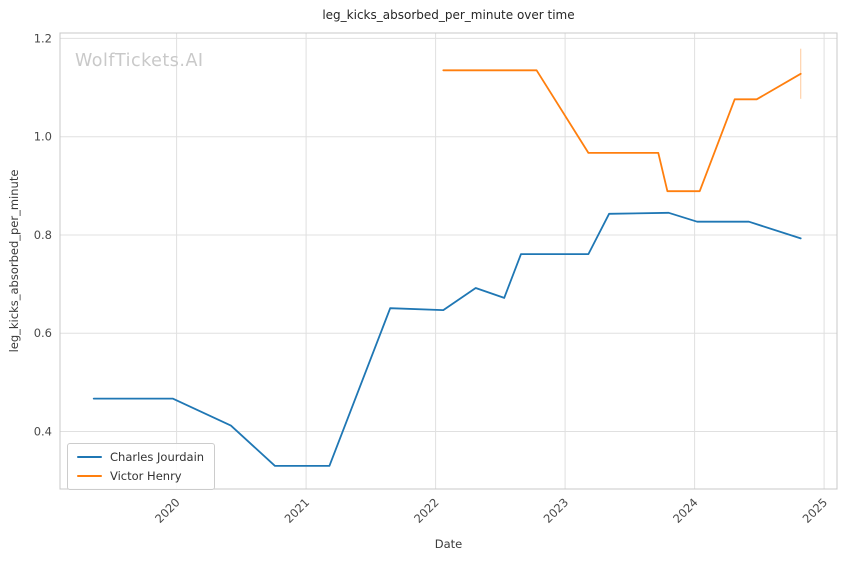 The image size is (846, 561). What do you see at coordinates (426, 510) in the screenshot?
I see `x-tick-label: 2022` at bounding box center [426, 510].